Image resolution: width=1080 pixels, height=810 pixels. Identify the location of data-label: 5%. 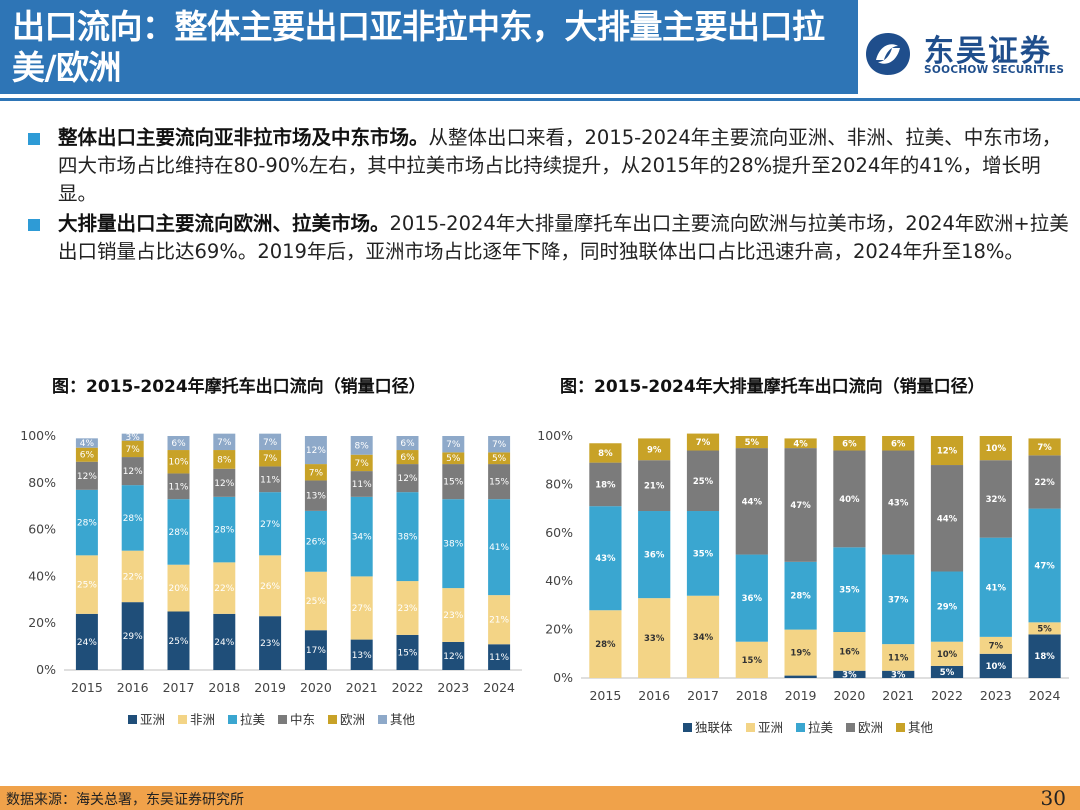
(1044, 629).